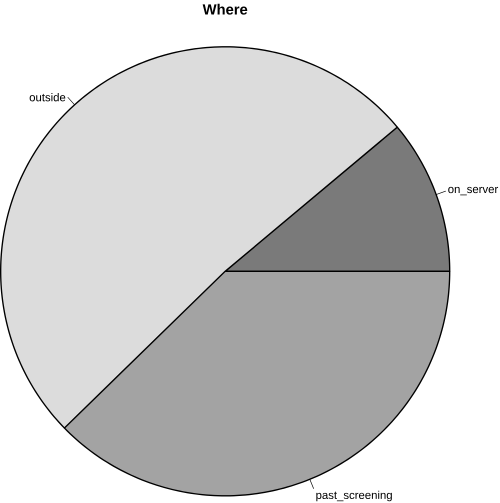  What do you see at coordinates (354, 496) in the screenshot?
I see `slice-label: past_screening` at bounding box center [354, 496].